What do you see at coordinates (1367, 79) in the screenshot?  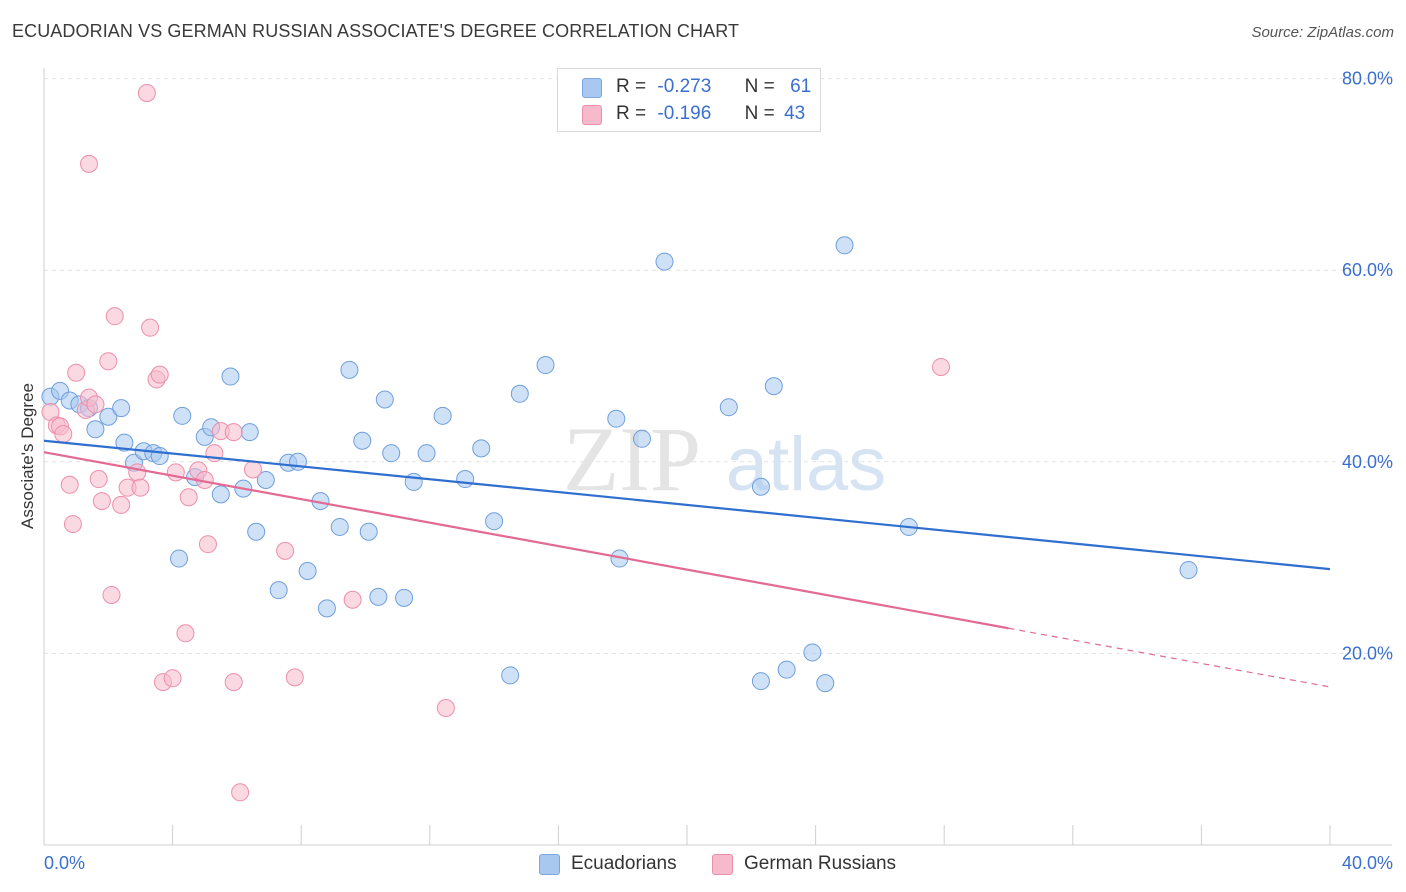 I see `y-tick-label: 80.0%` at bounding box center [1367, 79].